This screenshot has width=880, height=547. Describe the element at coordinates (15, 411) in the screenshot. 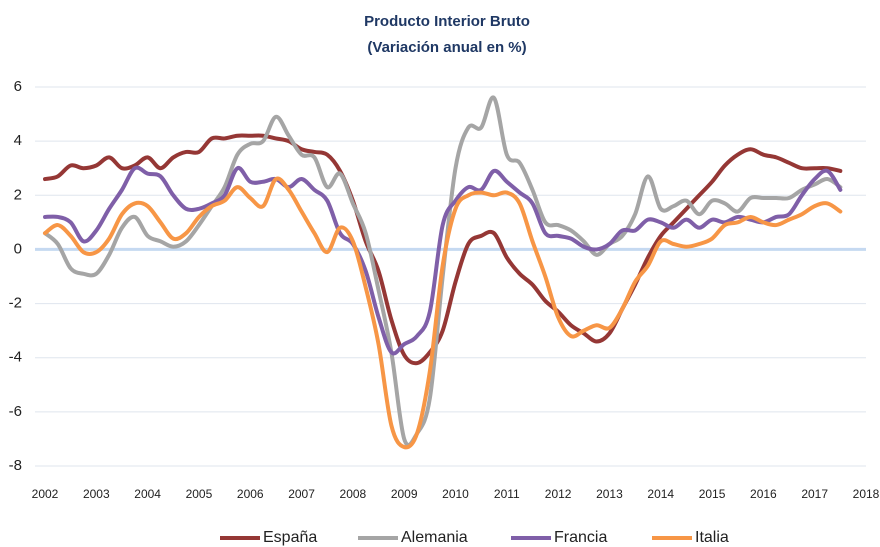

I see `y-tick-label: -6` at that location.